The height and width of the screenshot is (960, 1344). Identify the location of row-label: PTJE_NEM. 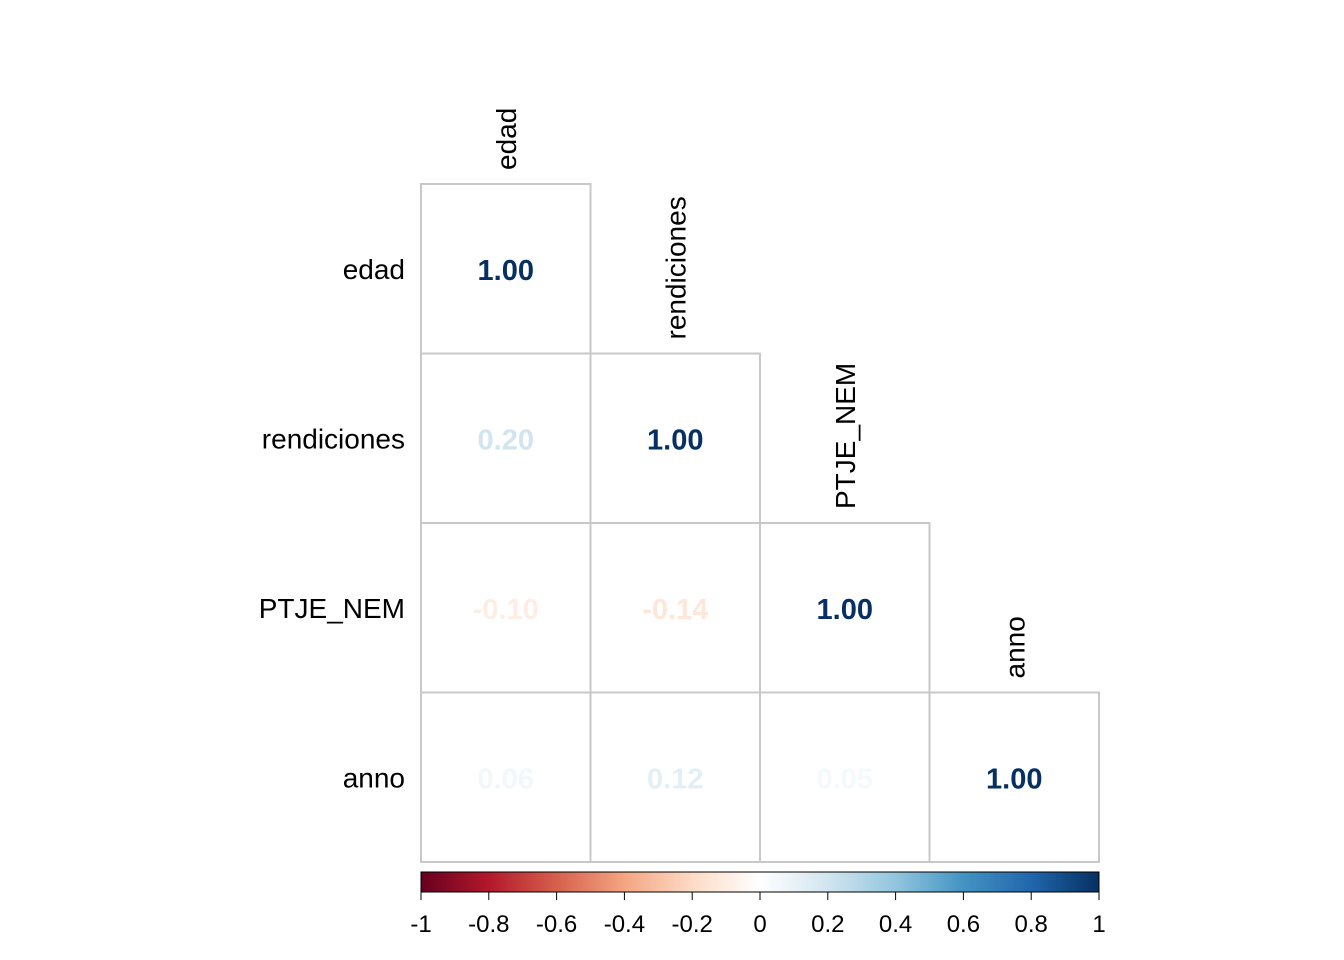
(332, 608).